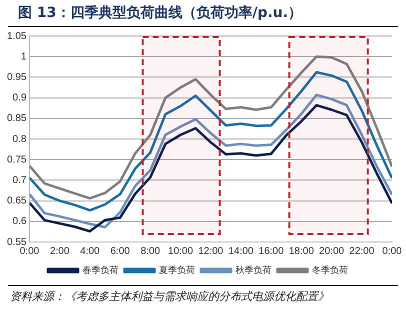 This screenshot has width=406, height=332. What do you see at coordinates (362, 251) in the screenshot?
I see `x-tick-label: 22:00` at bounding box center [362, 251].